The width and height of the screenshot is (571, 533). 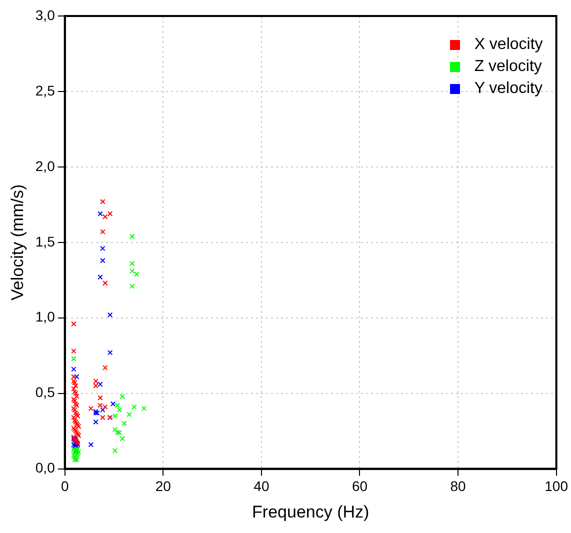 I want to click on y-tick-label: 2,0, so click(x=45, y=166).